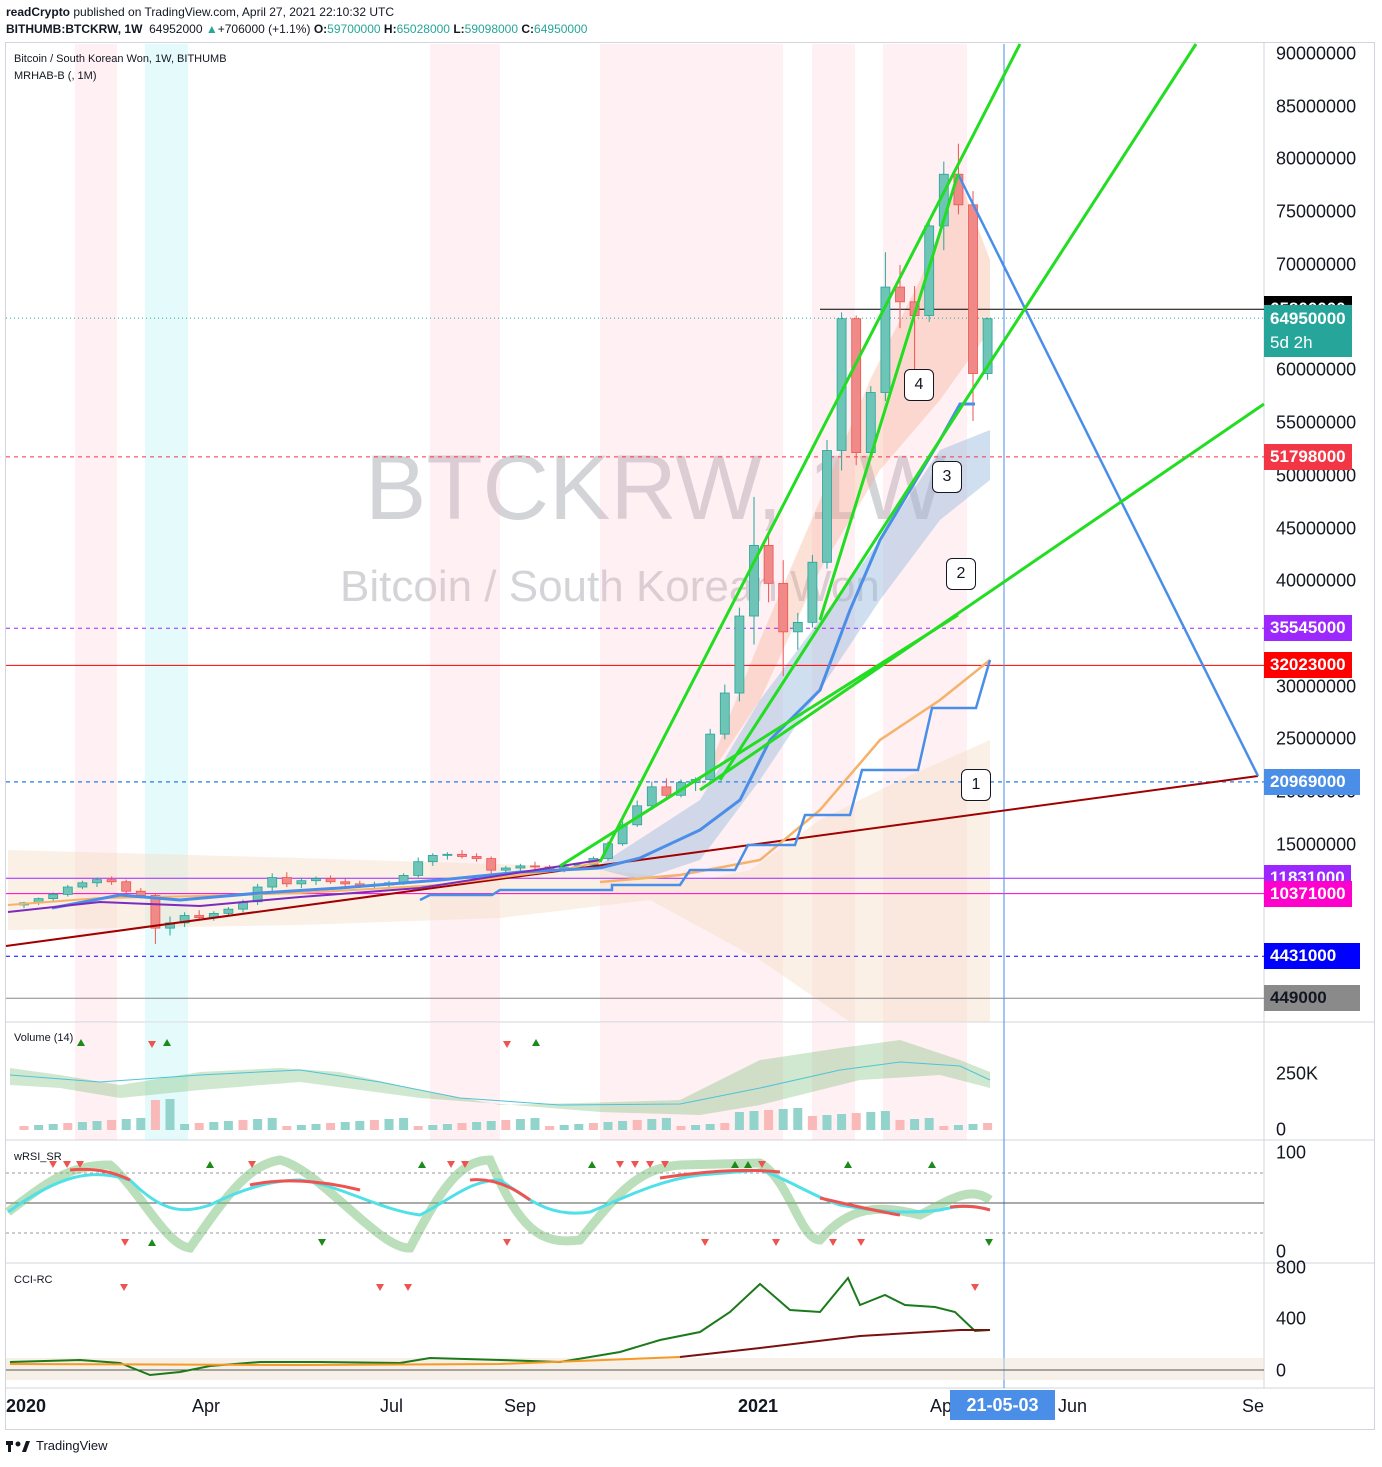 This screenshot has width=1382, height=1467. Describe the element at coordinates (1308, 893) in the screenshot. I see `price-label: 10371000` at that location.